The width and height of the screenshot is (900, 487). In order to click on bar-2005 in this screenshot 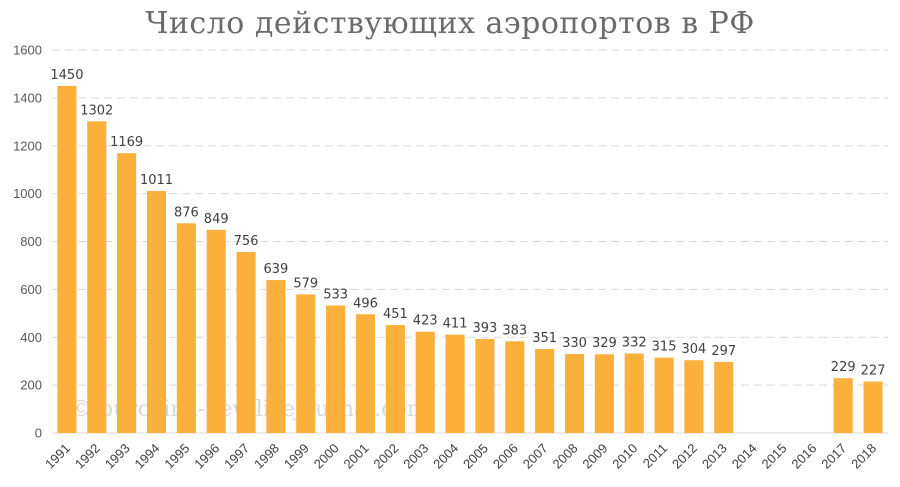, I will do `click(485, 385)`.